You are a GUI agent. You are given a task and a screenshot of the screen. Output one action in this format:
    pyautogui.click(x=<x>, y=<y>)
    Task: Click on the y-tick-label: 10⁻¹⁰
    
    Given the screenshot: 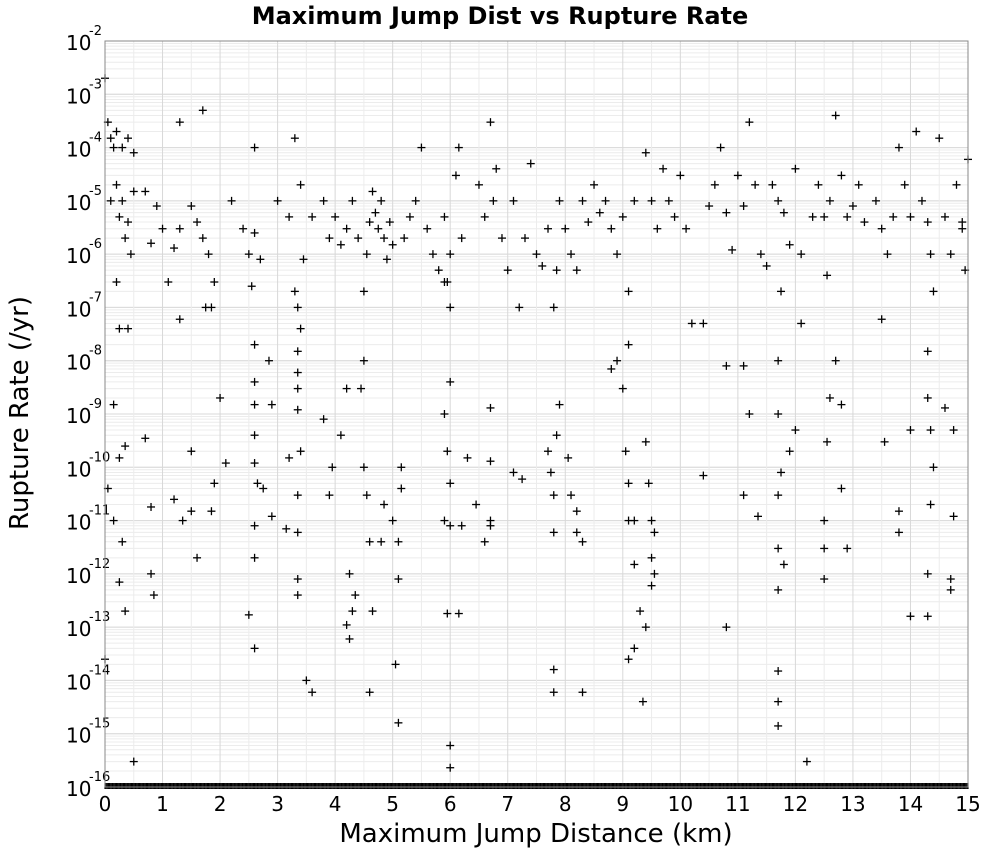 What is the action you would take?
    pyautogui.click(x=88, y=465)
    